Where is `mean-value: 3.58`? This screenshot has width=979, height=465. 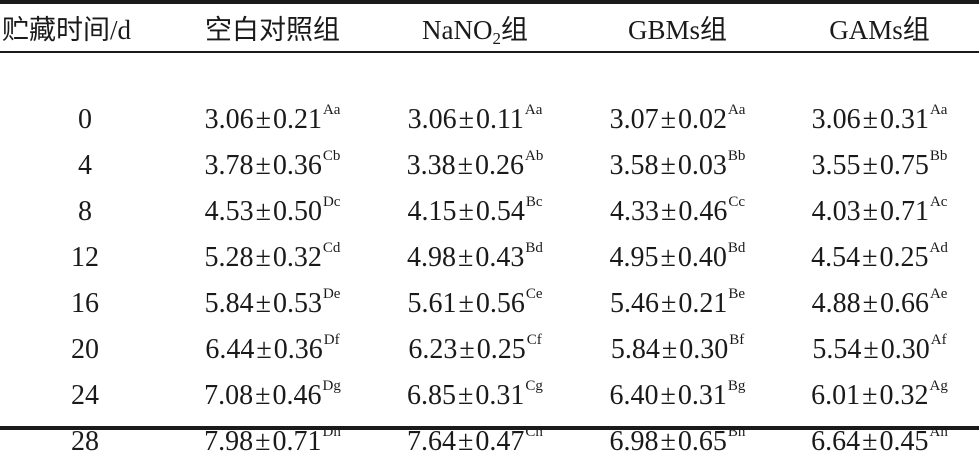 mean-value: 3.58 is located at coordinates (634, 165).